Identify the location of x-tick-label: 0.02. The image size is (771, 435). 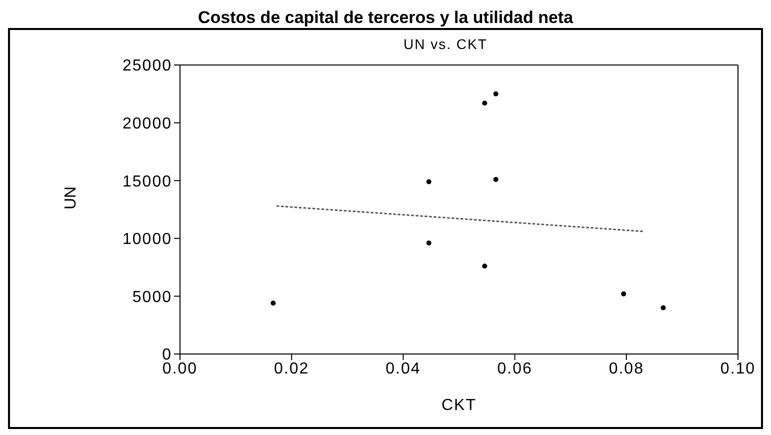
(292, 369).